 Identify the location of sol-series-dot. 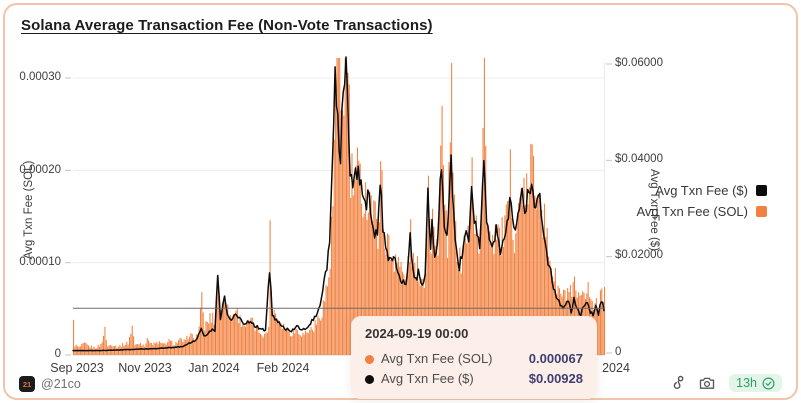
(369, 359).